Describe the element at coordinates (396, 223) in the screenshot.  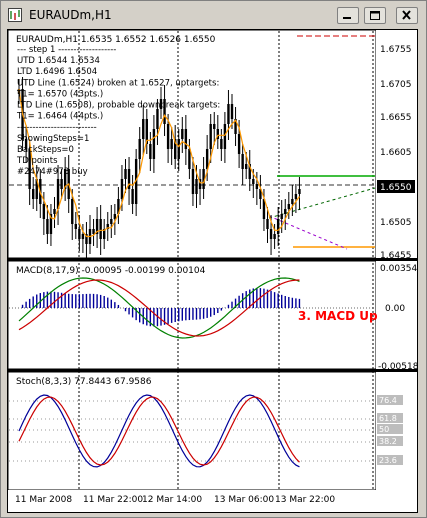
I see `price-tick-label: 1.6505` at that location.